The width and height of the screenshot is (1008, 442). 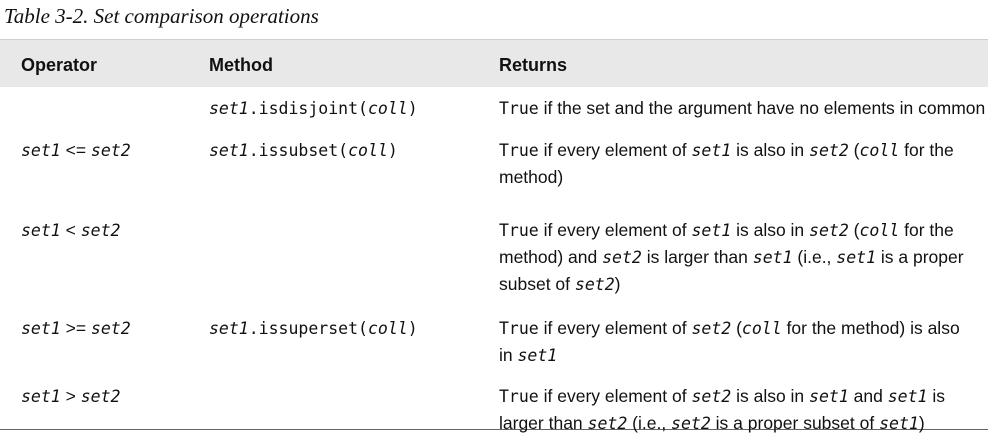 I want to click on text-run: is a proper subset of, so click(x=795, y=423).